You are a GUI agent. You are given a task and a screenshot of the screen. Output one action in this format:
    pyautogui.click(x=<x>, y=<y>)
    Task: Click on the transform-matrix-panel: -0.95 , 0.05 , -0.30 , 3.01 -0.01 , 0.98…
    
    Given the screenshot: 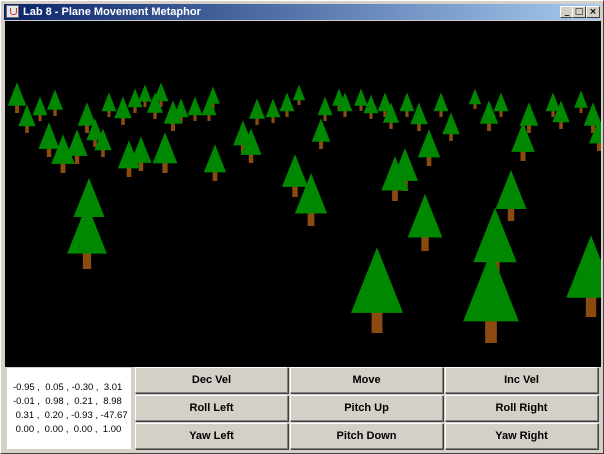 What is the action you would take?
    pyautogui.click(x=69, y=408)
    